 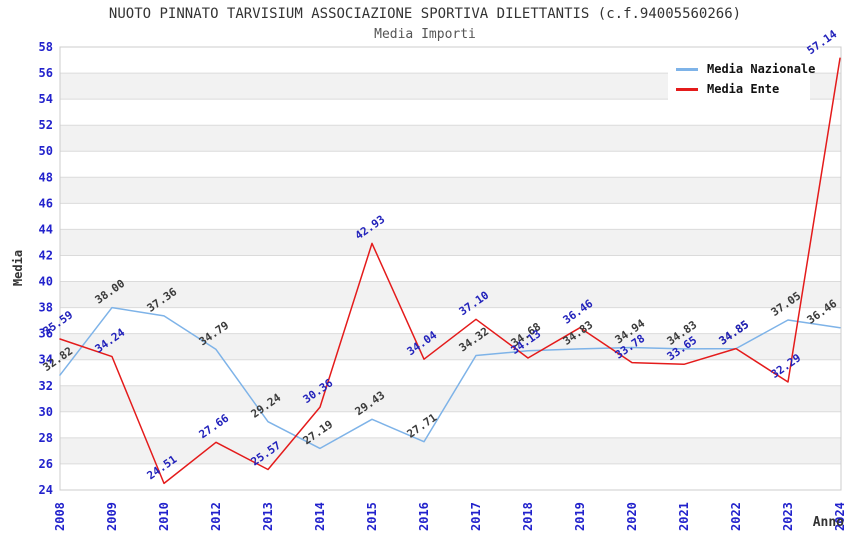 What do you see at coordinates (46, 386) in the screenshot?
I see `y-tick-label: 32` at bounding box center [46, 386].